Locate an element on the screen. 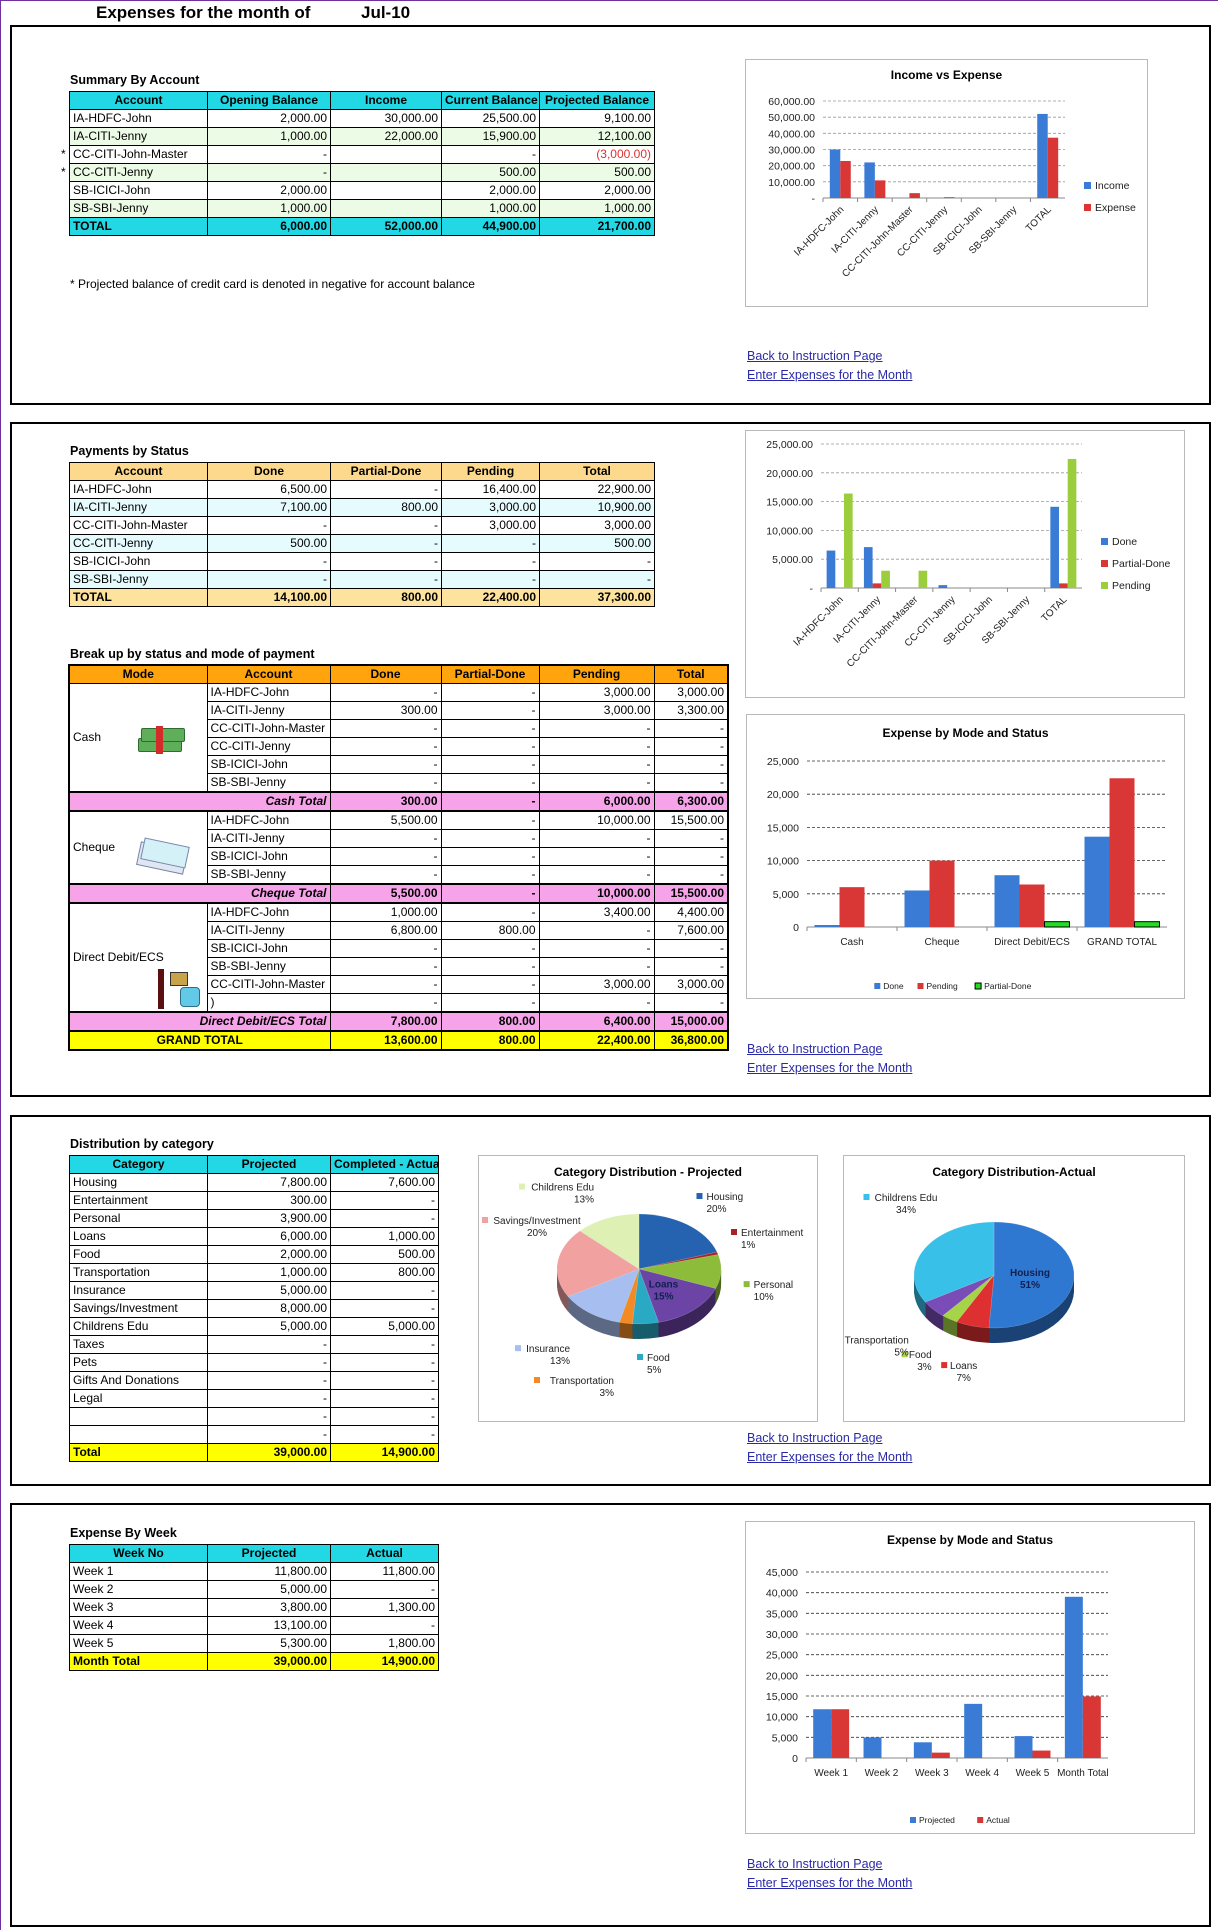 This screenshot has height=1931, width=1219. pie-slice-insurance is located at coordinates (603, 1295).